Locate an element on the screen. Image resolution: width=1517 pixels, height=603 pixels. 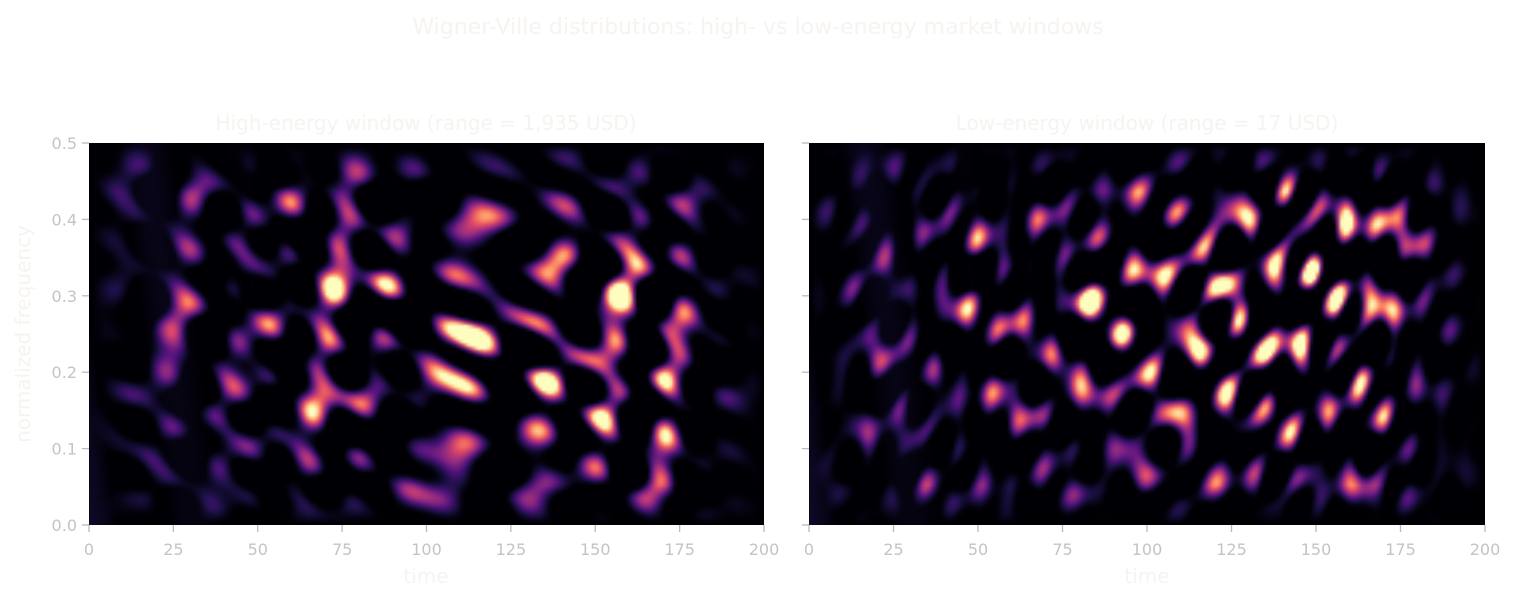
panel-title-high-energy: High-energy window (range = 1,935 USD) is located at coordinates (425, 123).